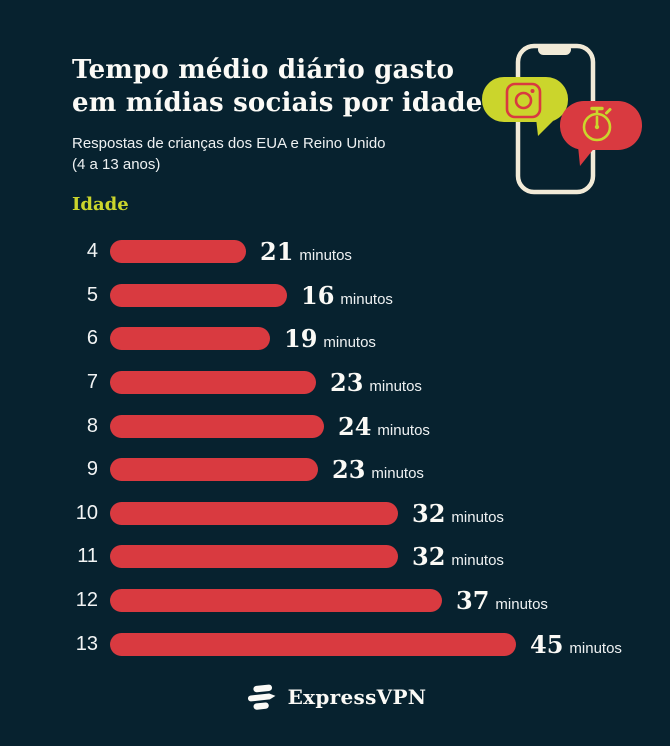 The image size is (670, 746). I want to click on phone-notch, so click(554, 49).